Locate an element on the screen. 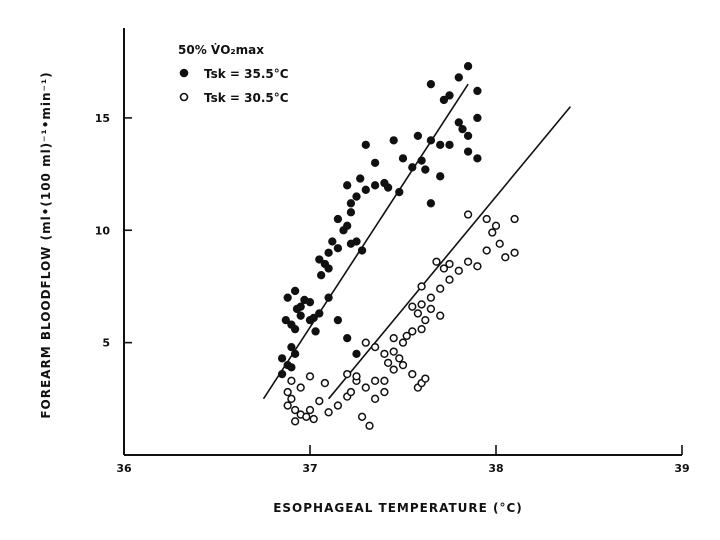 The image size is (720, 540). x-tick-label: 36 is located at coordinates (124, 468).